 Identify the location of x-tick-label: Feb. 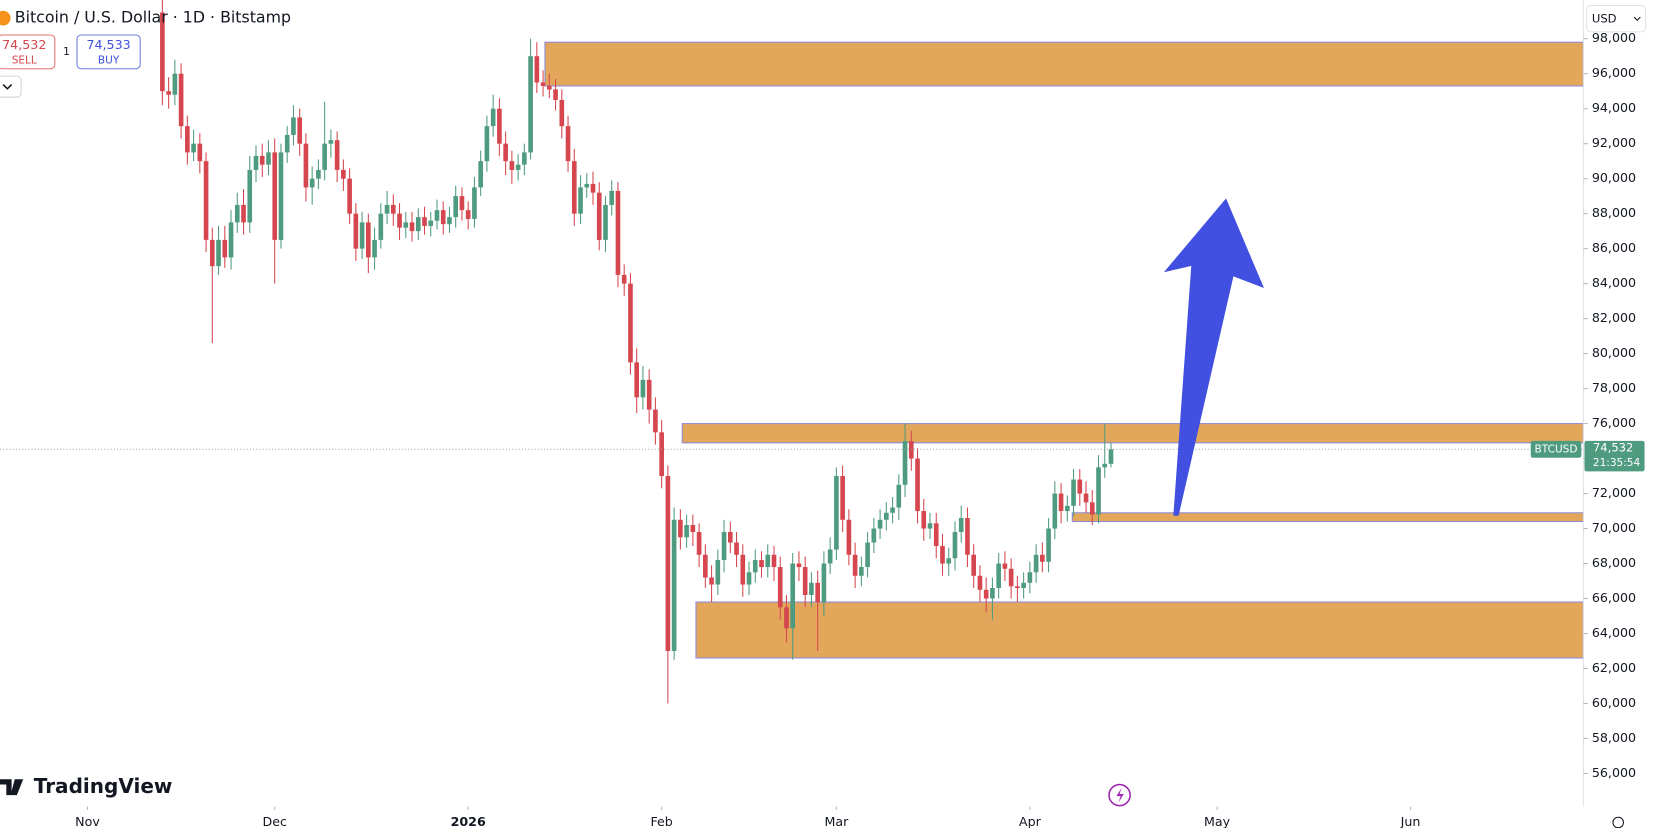
(661, 821).